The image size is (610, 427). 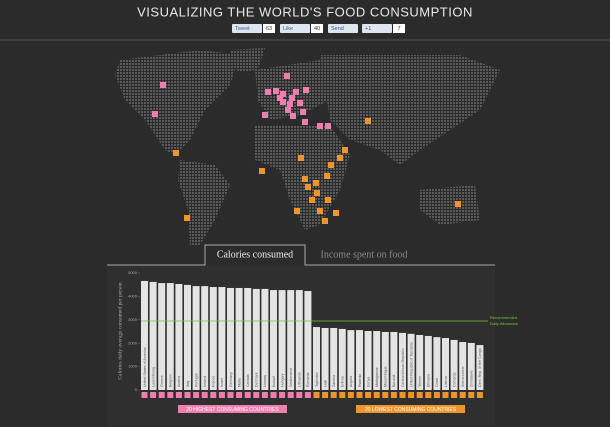 I want to click on share-button-label: Tweet, so click(x=242, y=29).